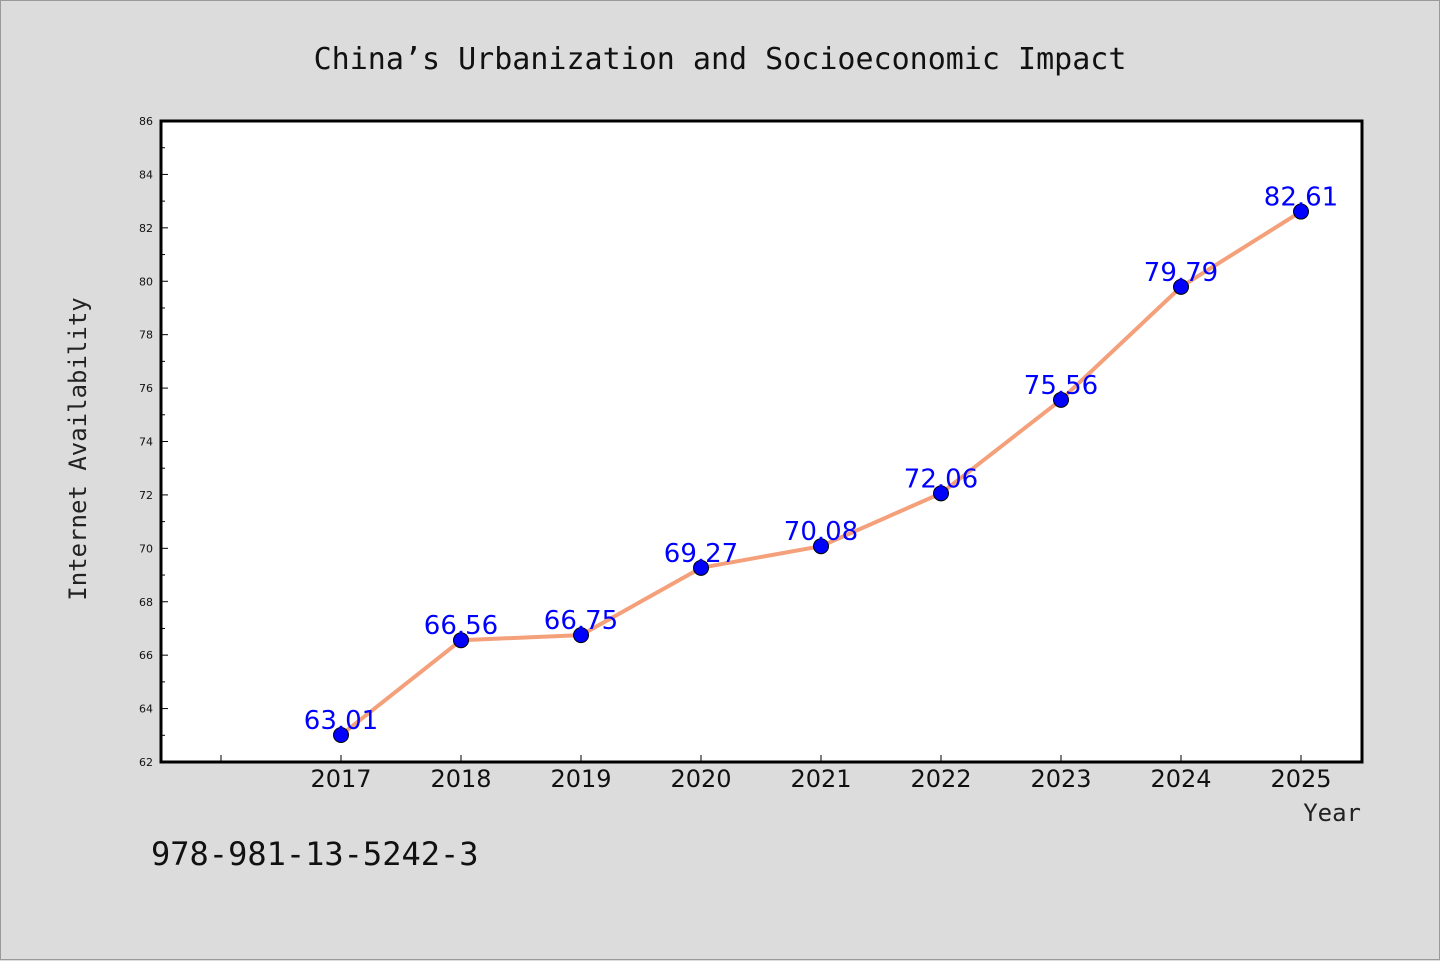  Describe the element at coordinates (1332, 813) in the screenshot. I see `x-axis-label: Year` at that location.